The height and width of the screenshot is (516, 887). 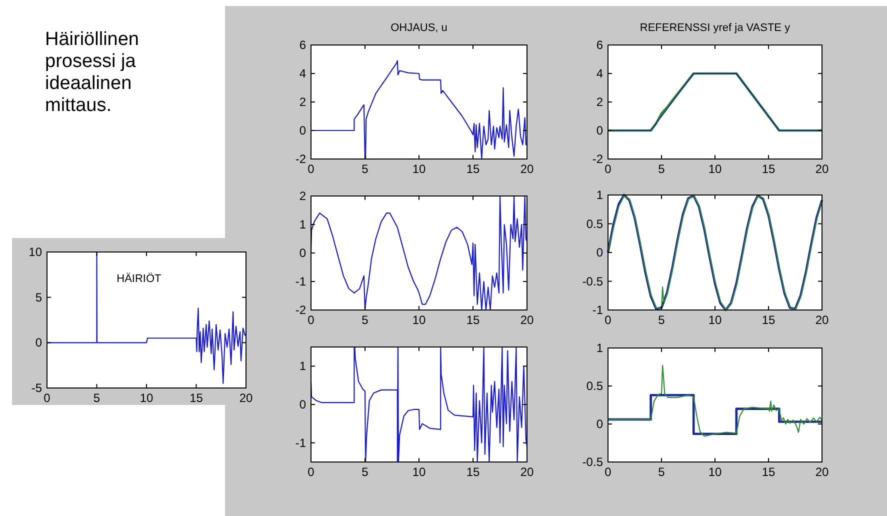 I want to click on y-tick-label: 10, so click(x=35, y=252).